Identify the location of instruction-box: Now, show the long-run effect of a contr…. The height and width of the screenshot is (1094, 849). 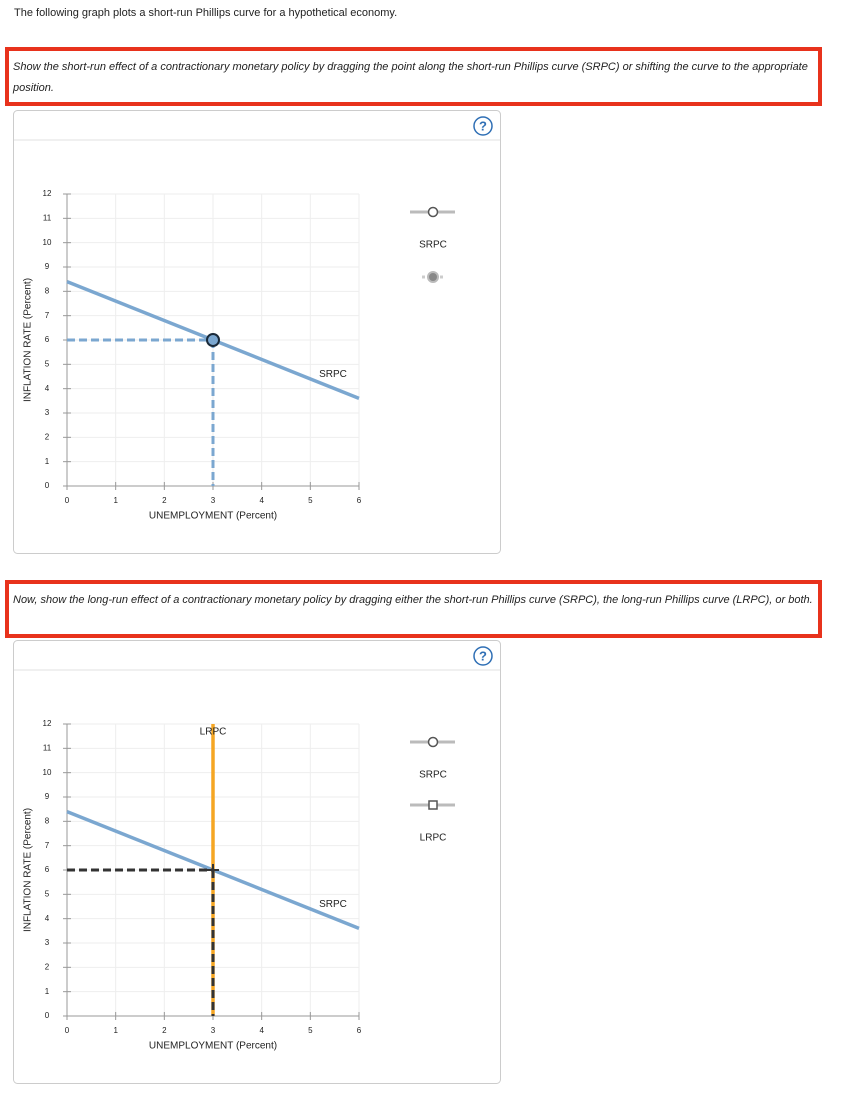
(413, 609).